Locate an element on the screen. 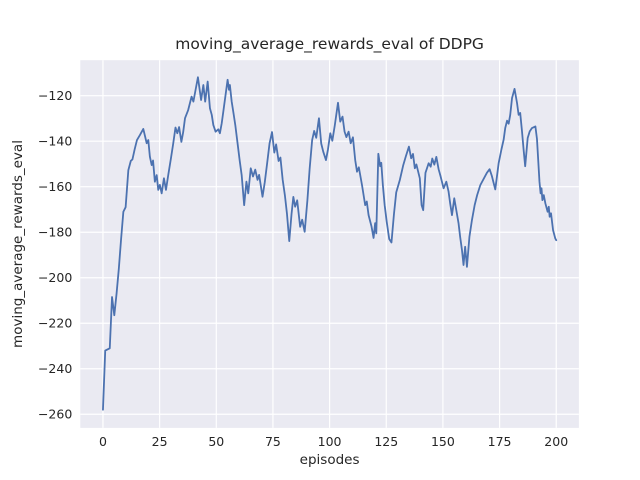 The height and width of the screenshot is (480, 640). x-tick-labels: 0 25 50 75 100 125 150 175 200 is located at coordinates (333, 441).